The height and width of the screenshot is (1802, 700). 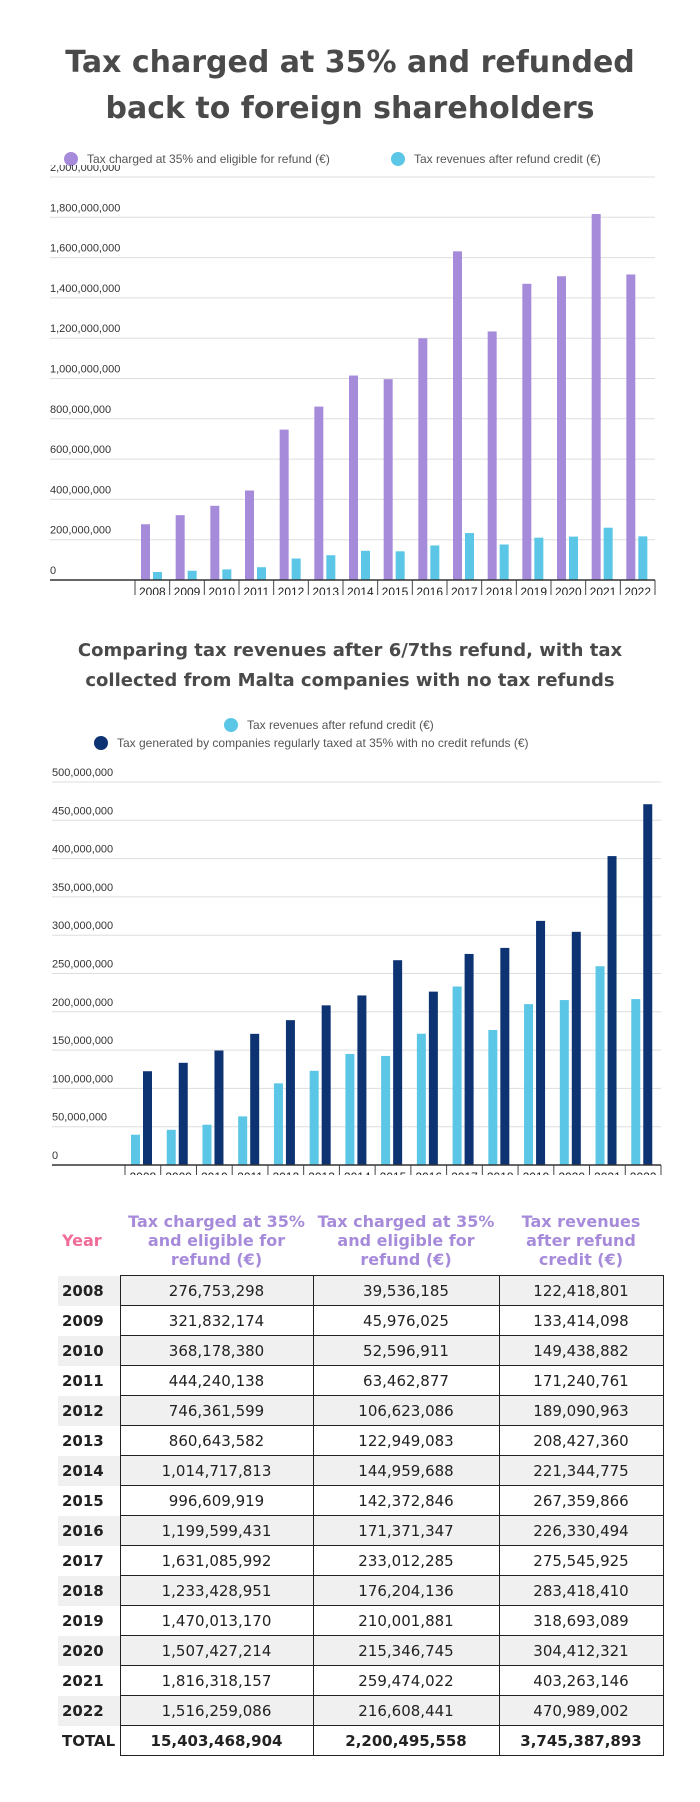 What do you see at coordinates (406, 1221) in the screenshot?
I see `header-line: Tax charged at 35%` at bounding box center [406, 1221].